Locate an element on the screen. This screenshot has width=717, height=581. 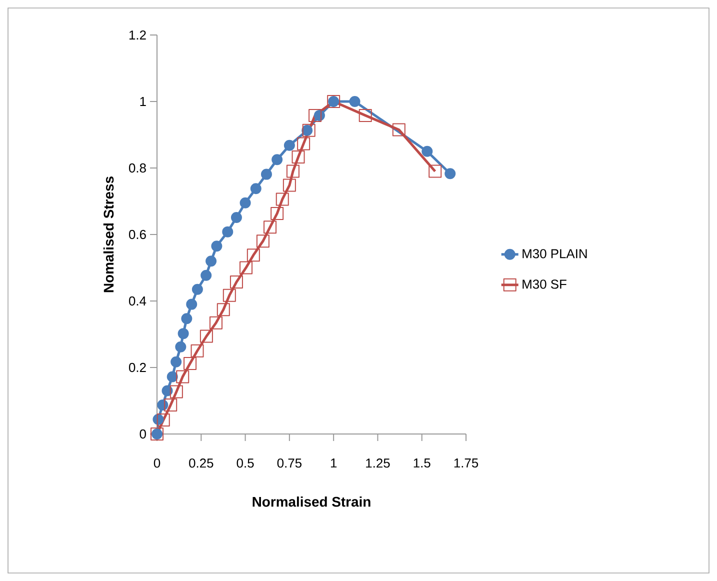
y-tick-label: 0.8 is located at coordinates (137, 168).